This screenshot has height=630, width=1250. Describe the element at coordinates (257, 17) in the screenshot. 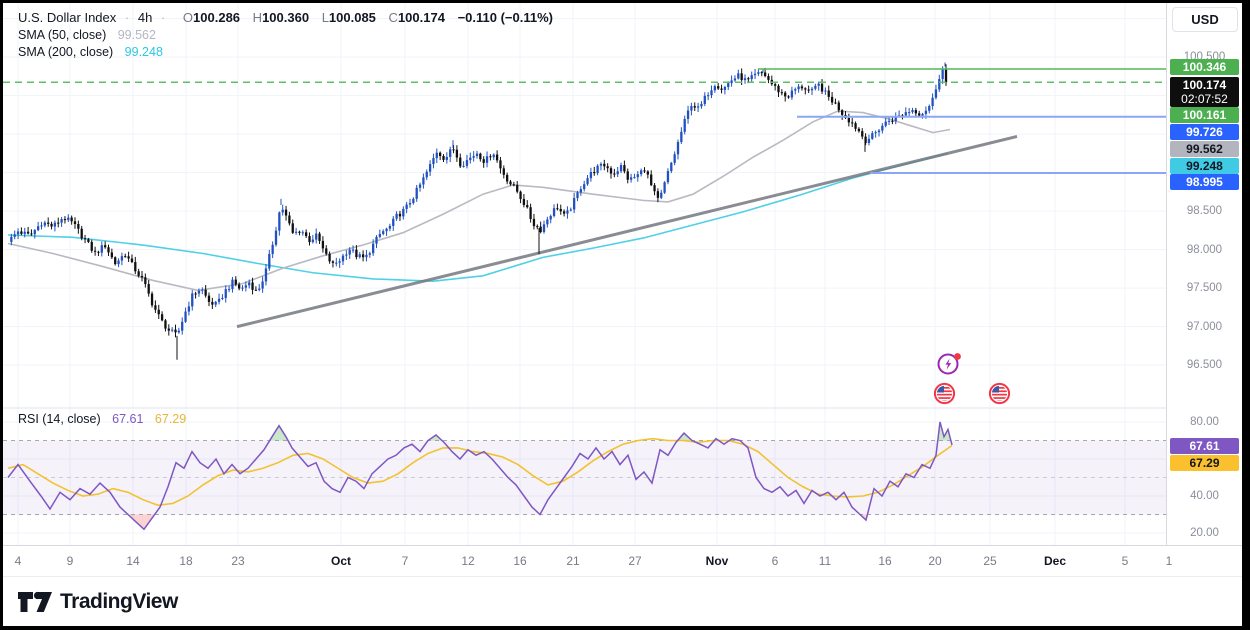

I see `high-label: H` at that location.